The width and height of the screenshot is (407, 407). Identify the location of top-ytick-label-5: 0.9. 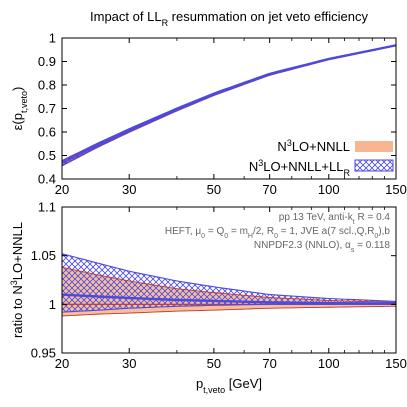
(47, 61).